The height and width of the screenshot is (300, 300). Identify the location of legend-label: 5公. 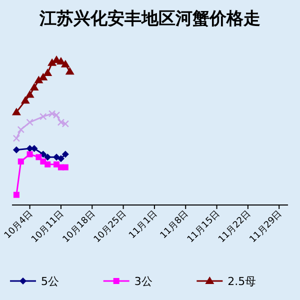
(50, 281).